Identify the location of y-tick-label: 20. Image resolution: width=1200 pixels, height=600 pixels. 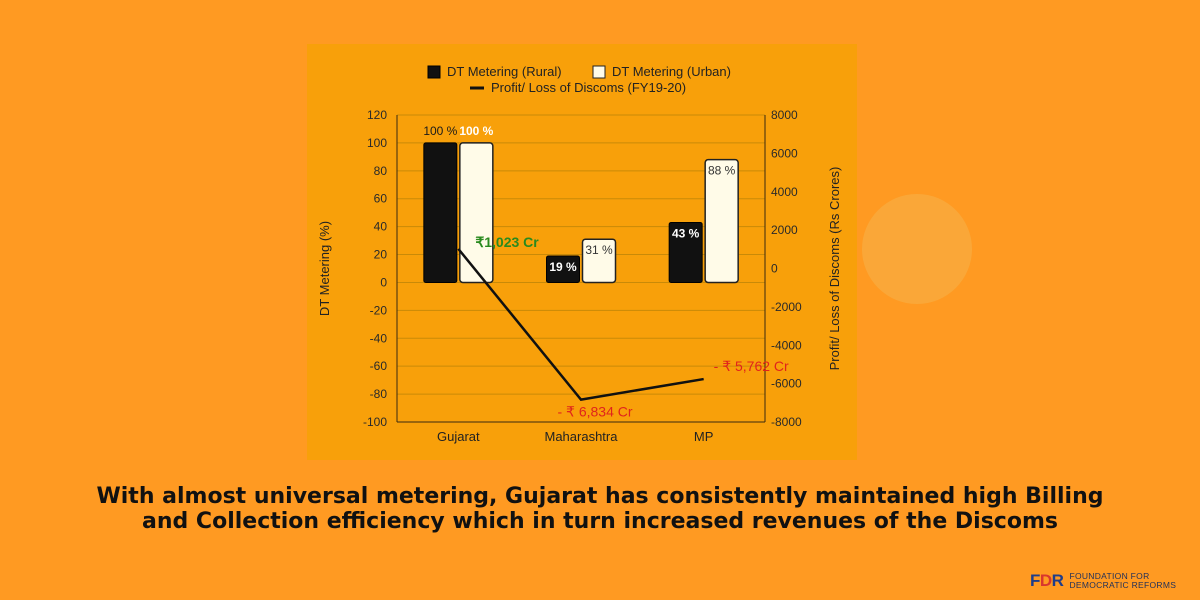
(381, 255).